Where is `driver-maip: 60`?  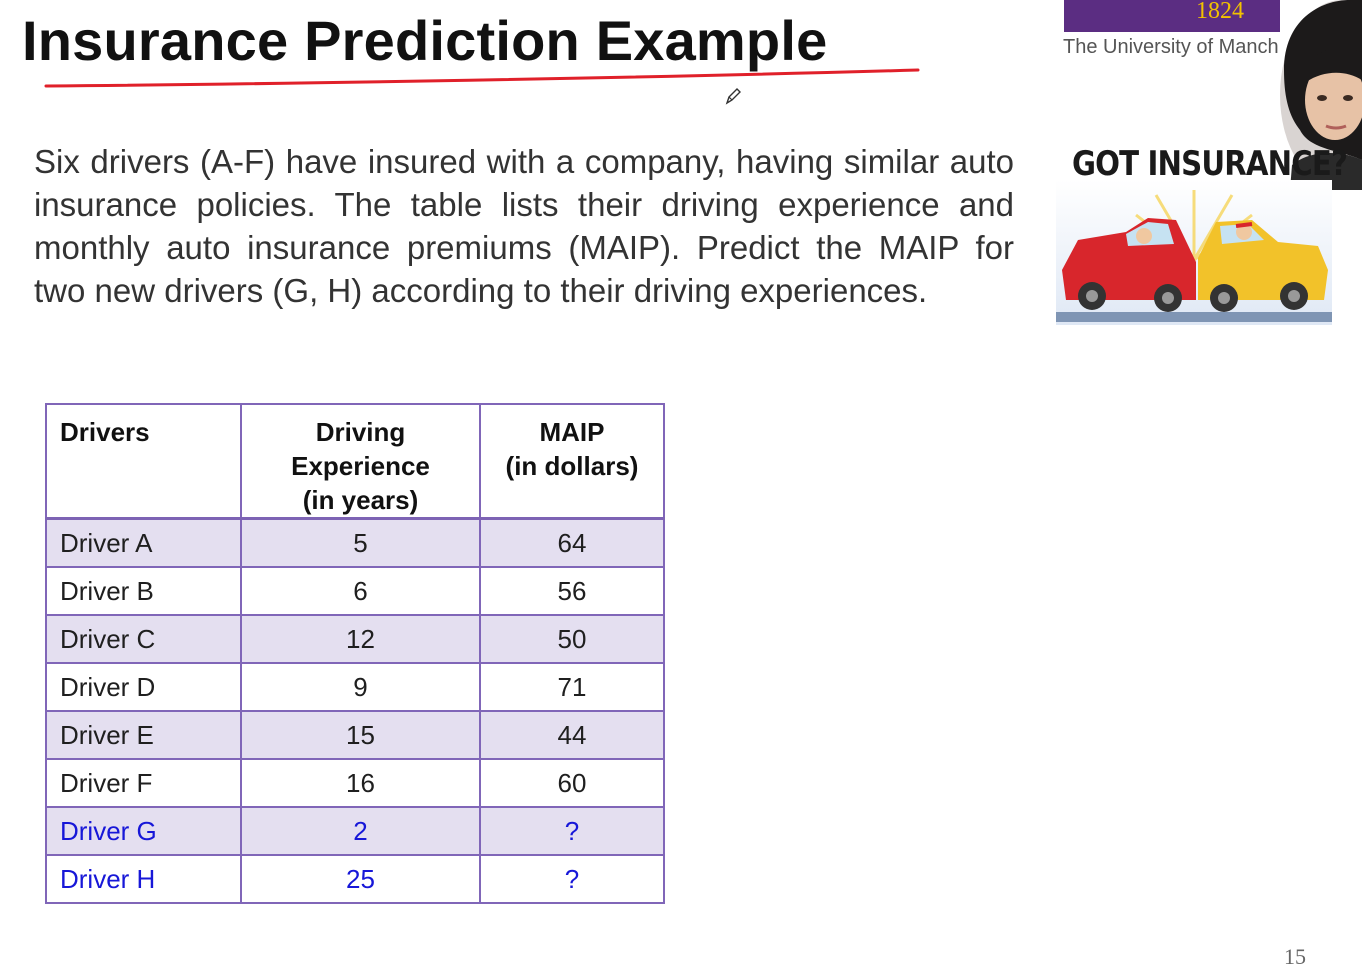 driver-maip: 60 is located at coordinates (572, 783).